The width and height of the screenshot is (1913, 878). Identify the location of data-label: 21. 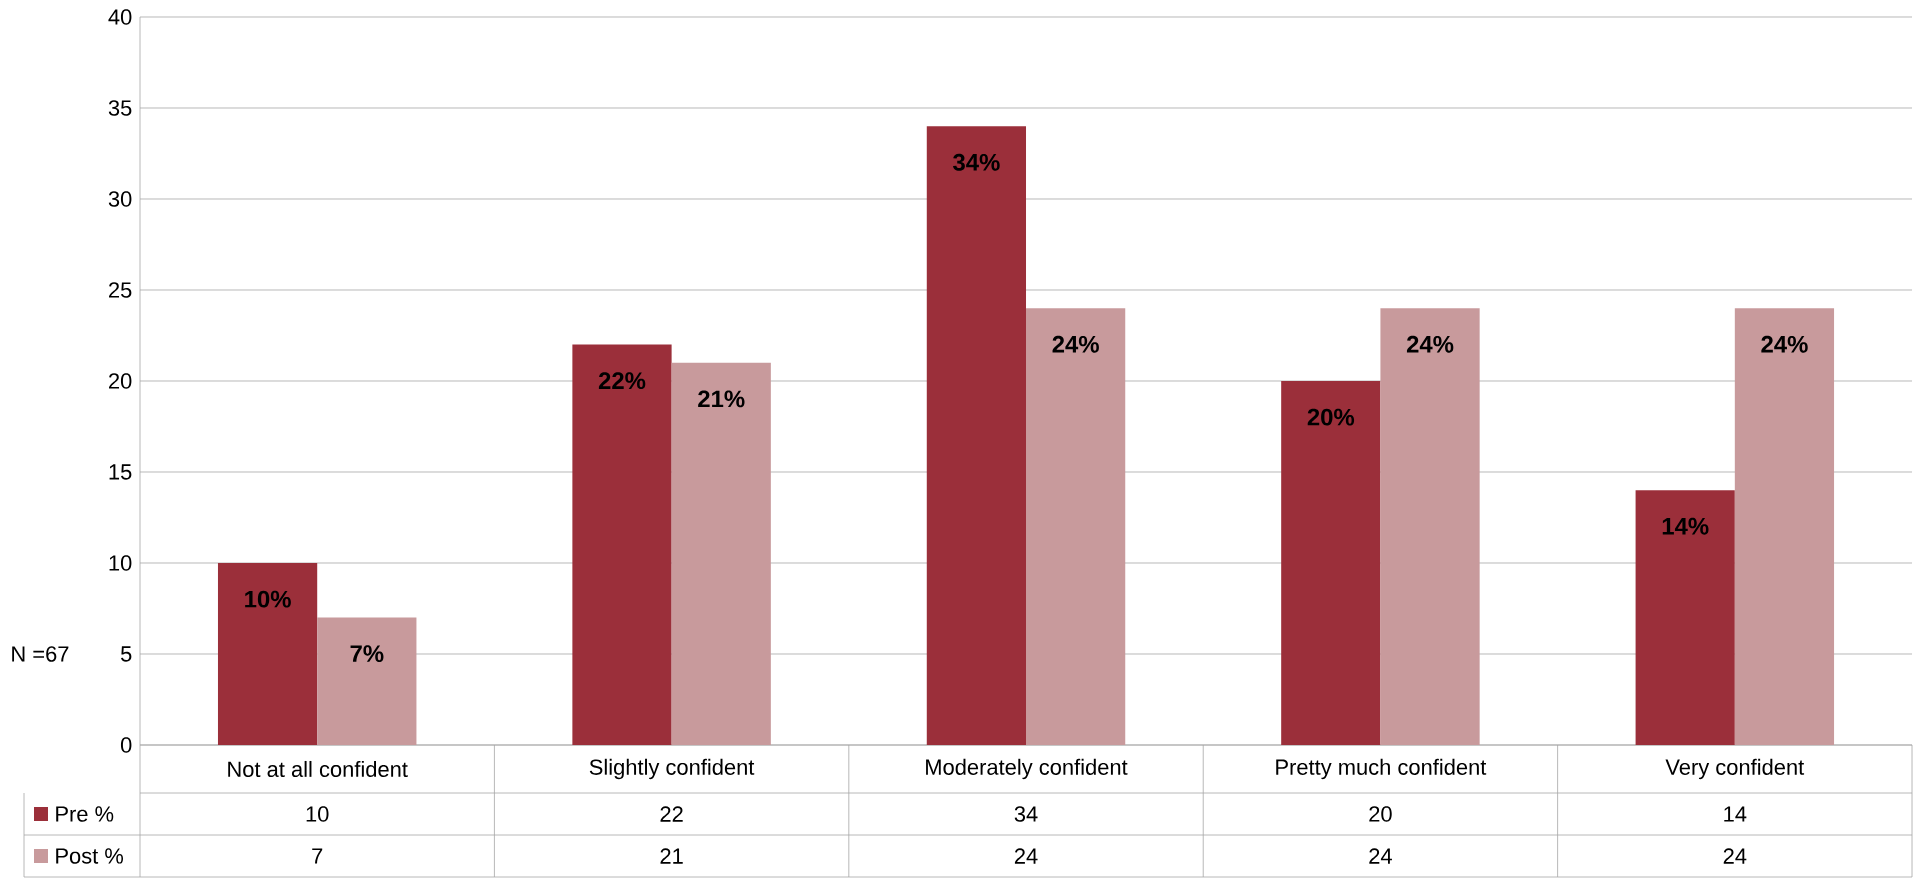
(671, 856).